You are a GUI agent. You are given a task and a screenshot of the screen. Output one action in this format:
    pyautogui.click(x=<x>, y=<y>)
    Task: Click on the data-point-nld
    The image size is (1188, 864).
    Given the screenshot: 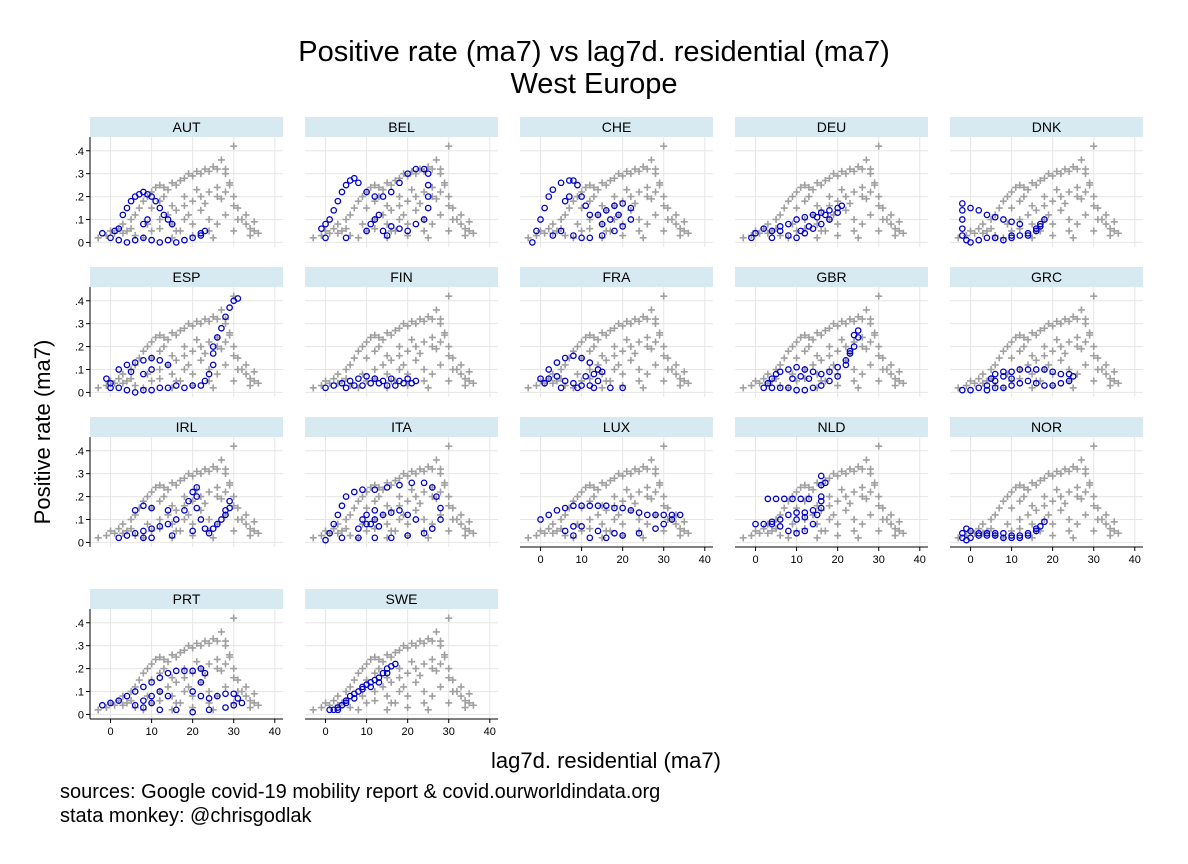 What is the action you would take?
    pyautogui.click(x=764, y=524)
    